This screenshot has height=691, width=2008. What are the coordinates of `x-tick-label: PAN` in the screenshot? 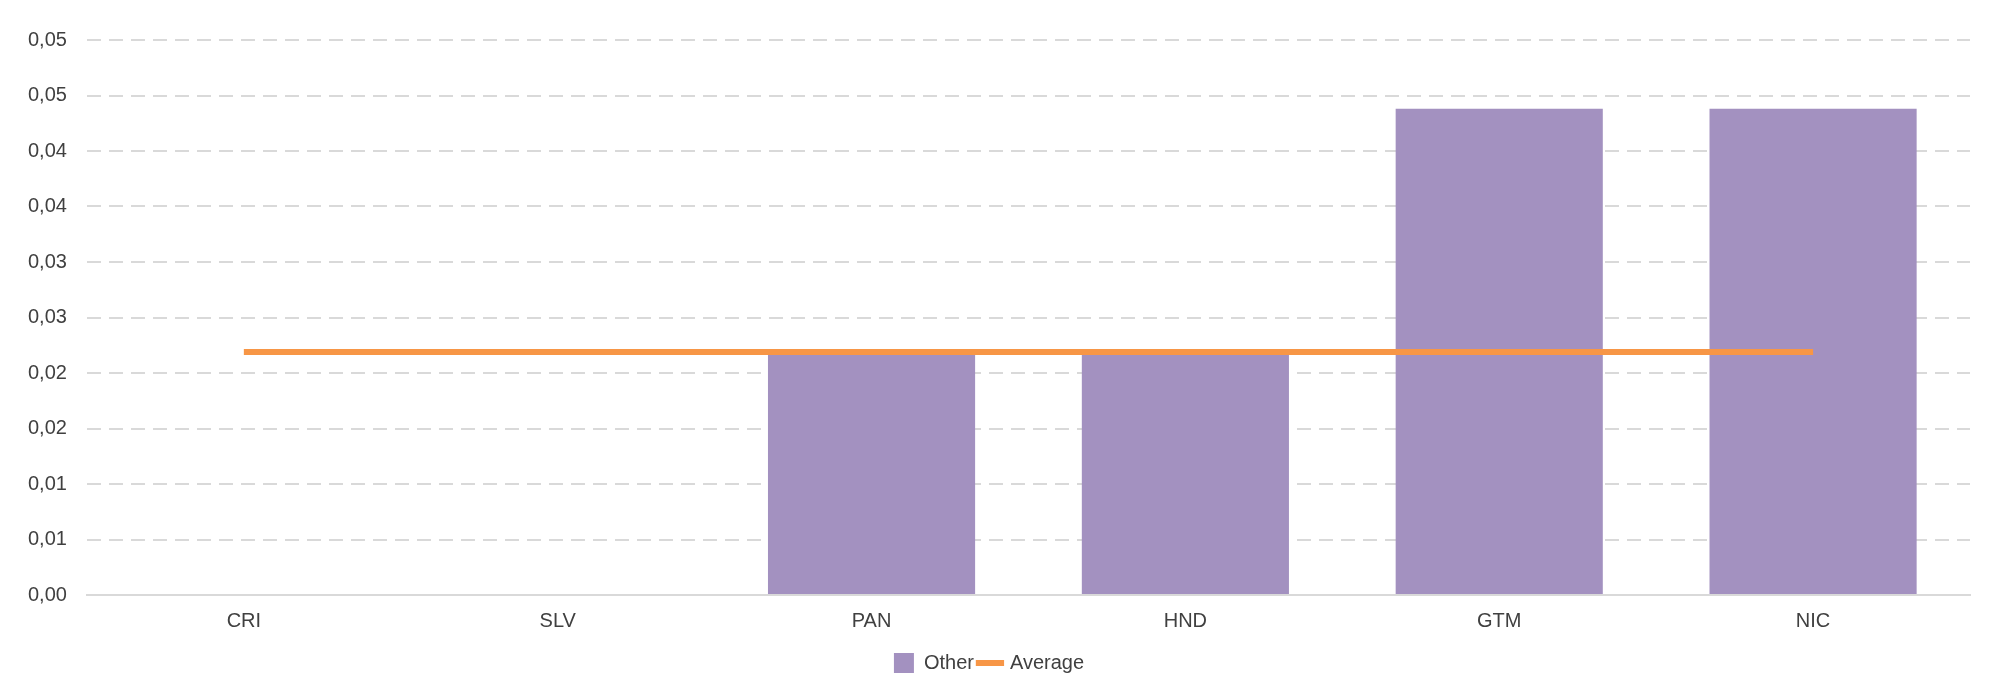 It's located at (871, 619).